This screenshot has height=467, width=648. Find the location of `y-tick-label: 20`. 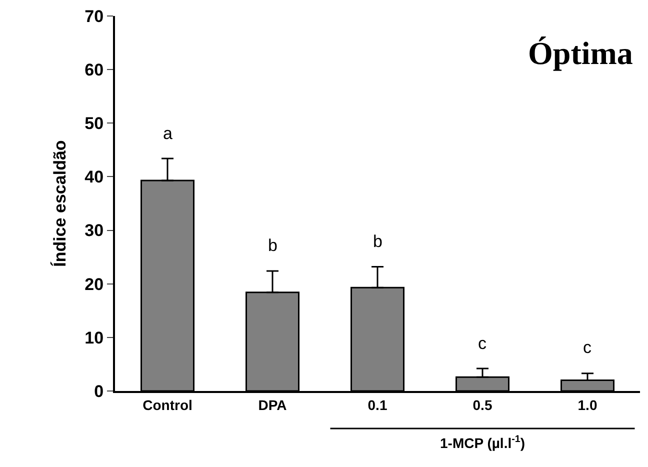

y-tick-label: 20 is located at coordinates (94, 284).